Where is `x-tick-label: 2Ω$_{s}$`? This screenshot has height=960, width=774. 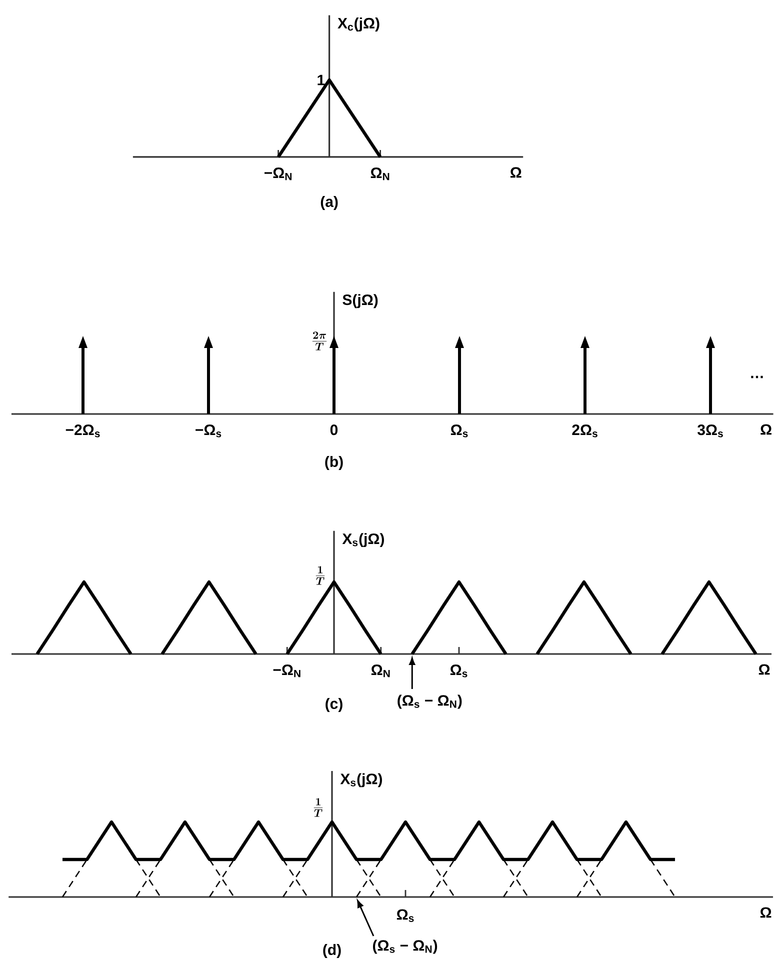
x-tick-label: 2Ω$_{s}$ is located at coordinates (585, 431).